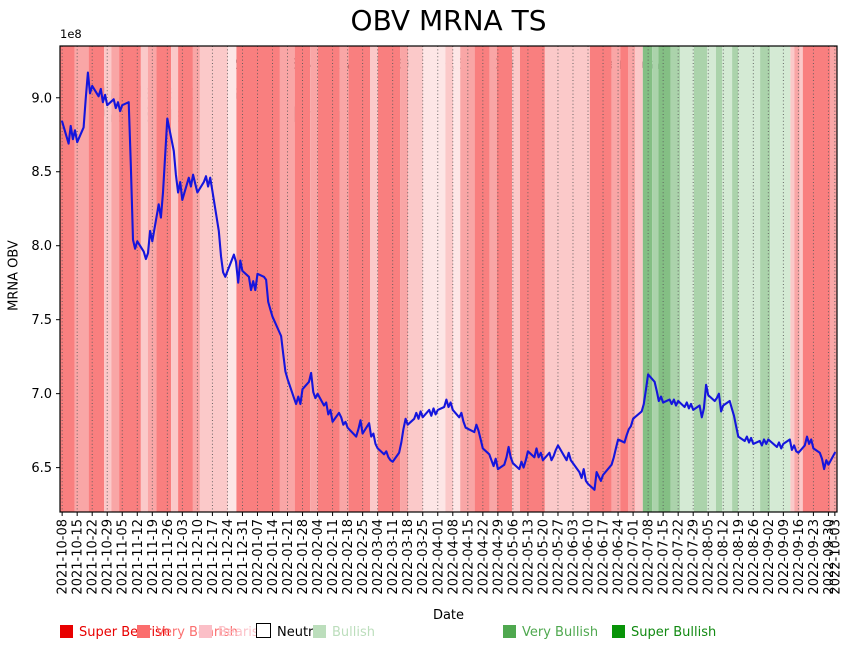 This screenshot has width=855, height=646. Describe the element at coordinates (619, 557) in the screenshot. I see `x-tick-label: 2022-06-24` at that location.